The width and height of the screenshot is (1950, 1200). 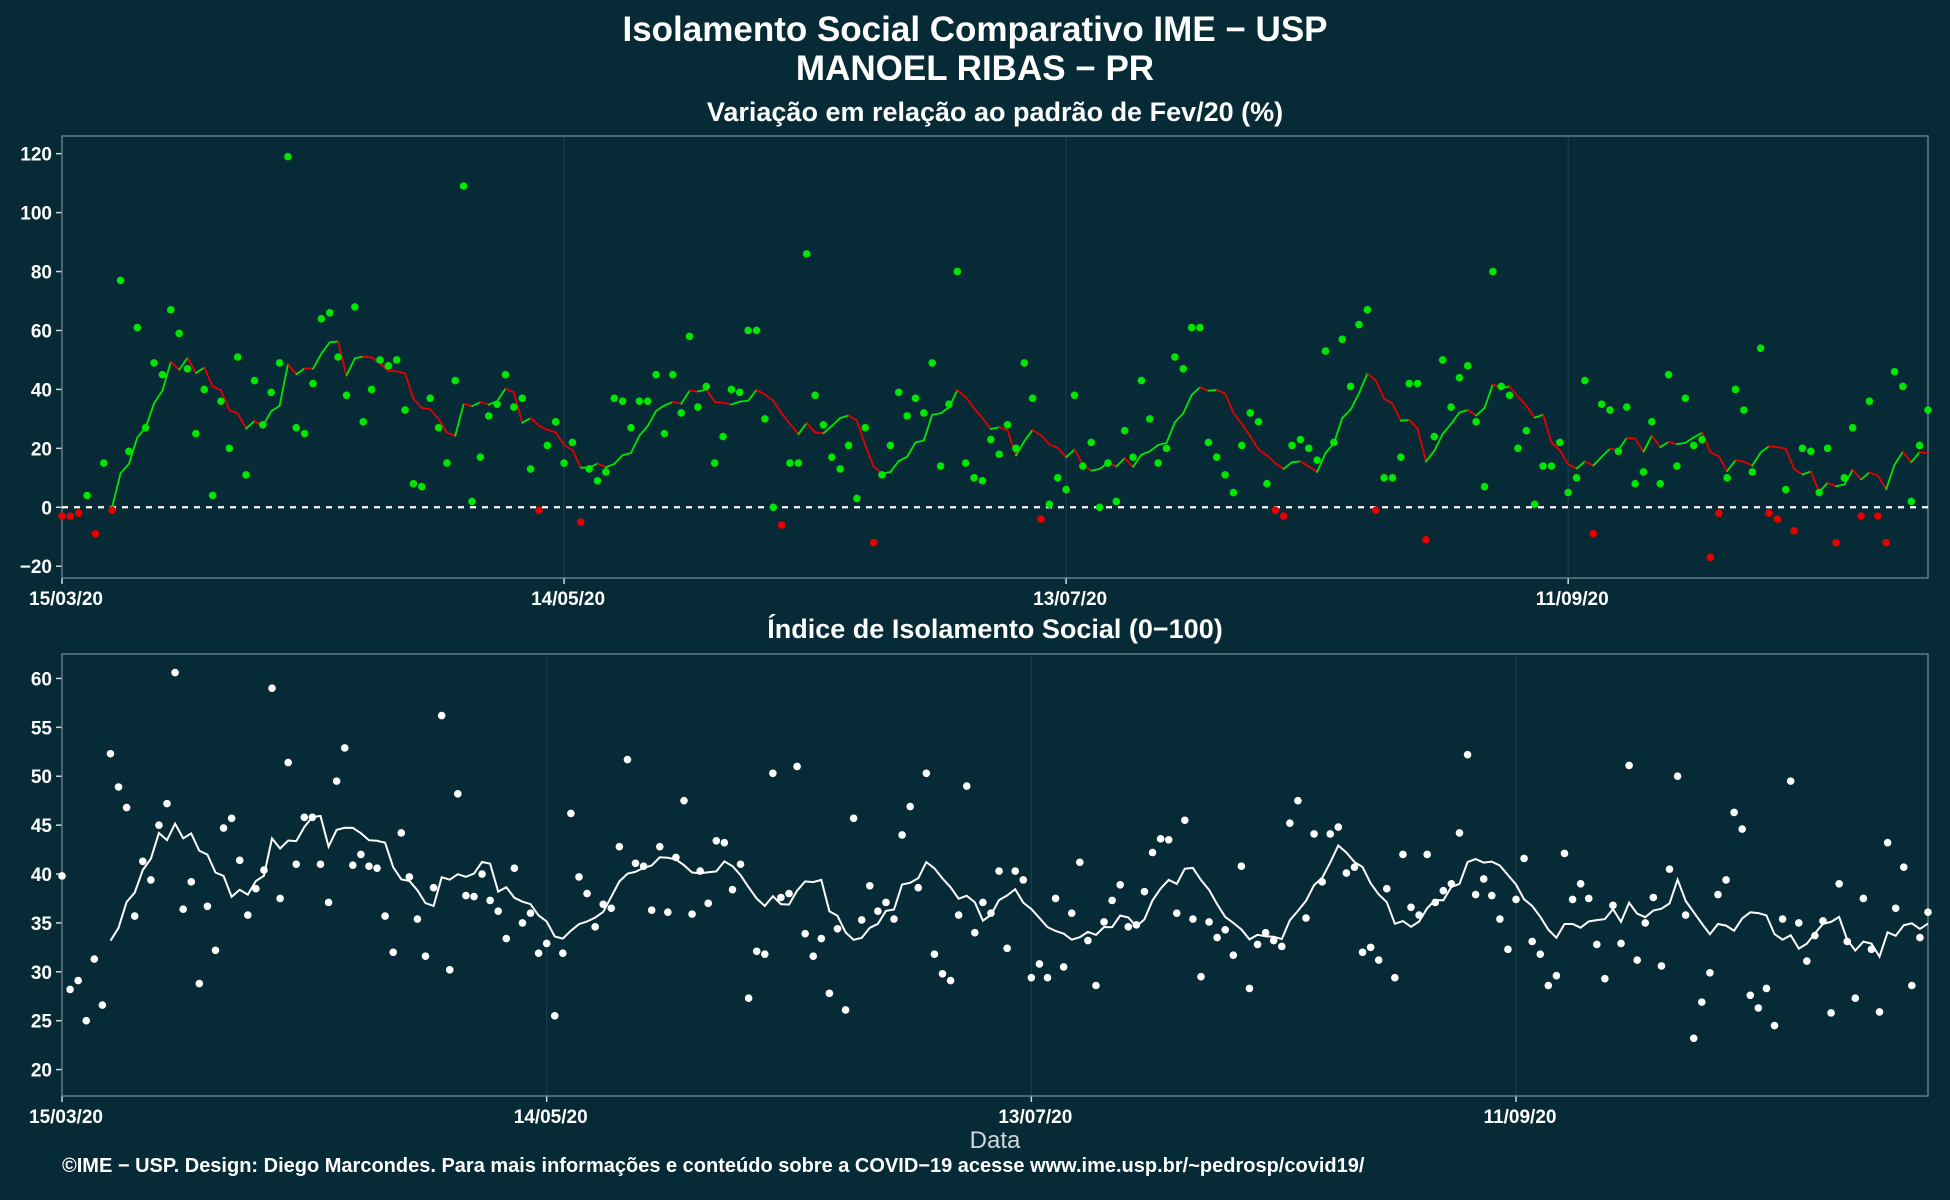 What do you see at coordinates (46, 508) in the screenshot?
I see `var-y-tick-label: 0` at bounding box center [46, 508].